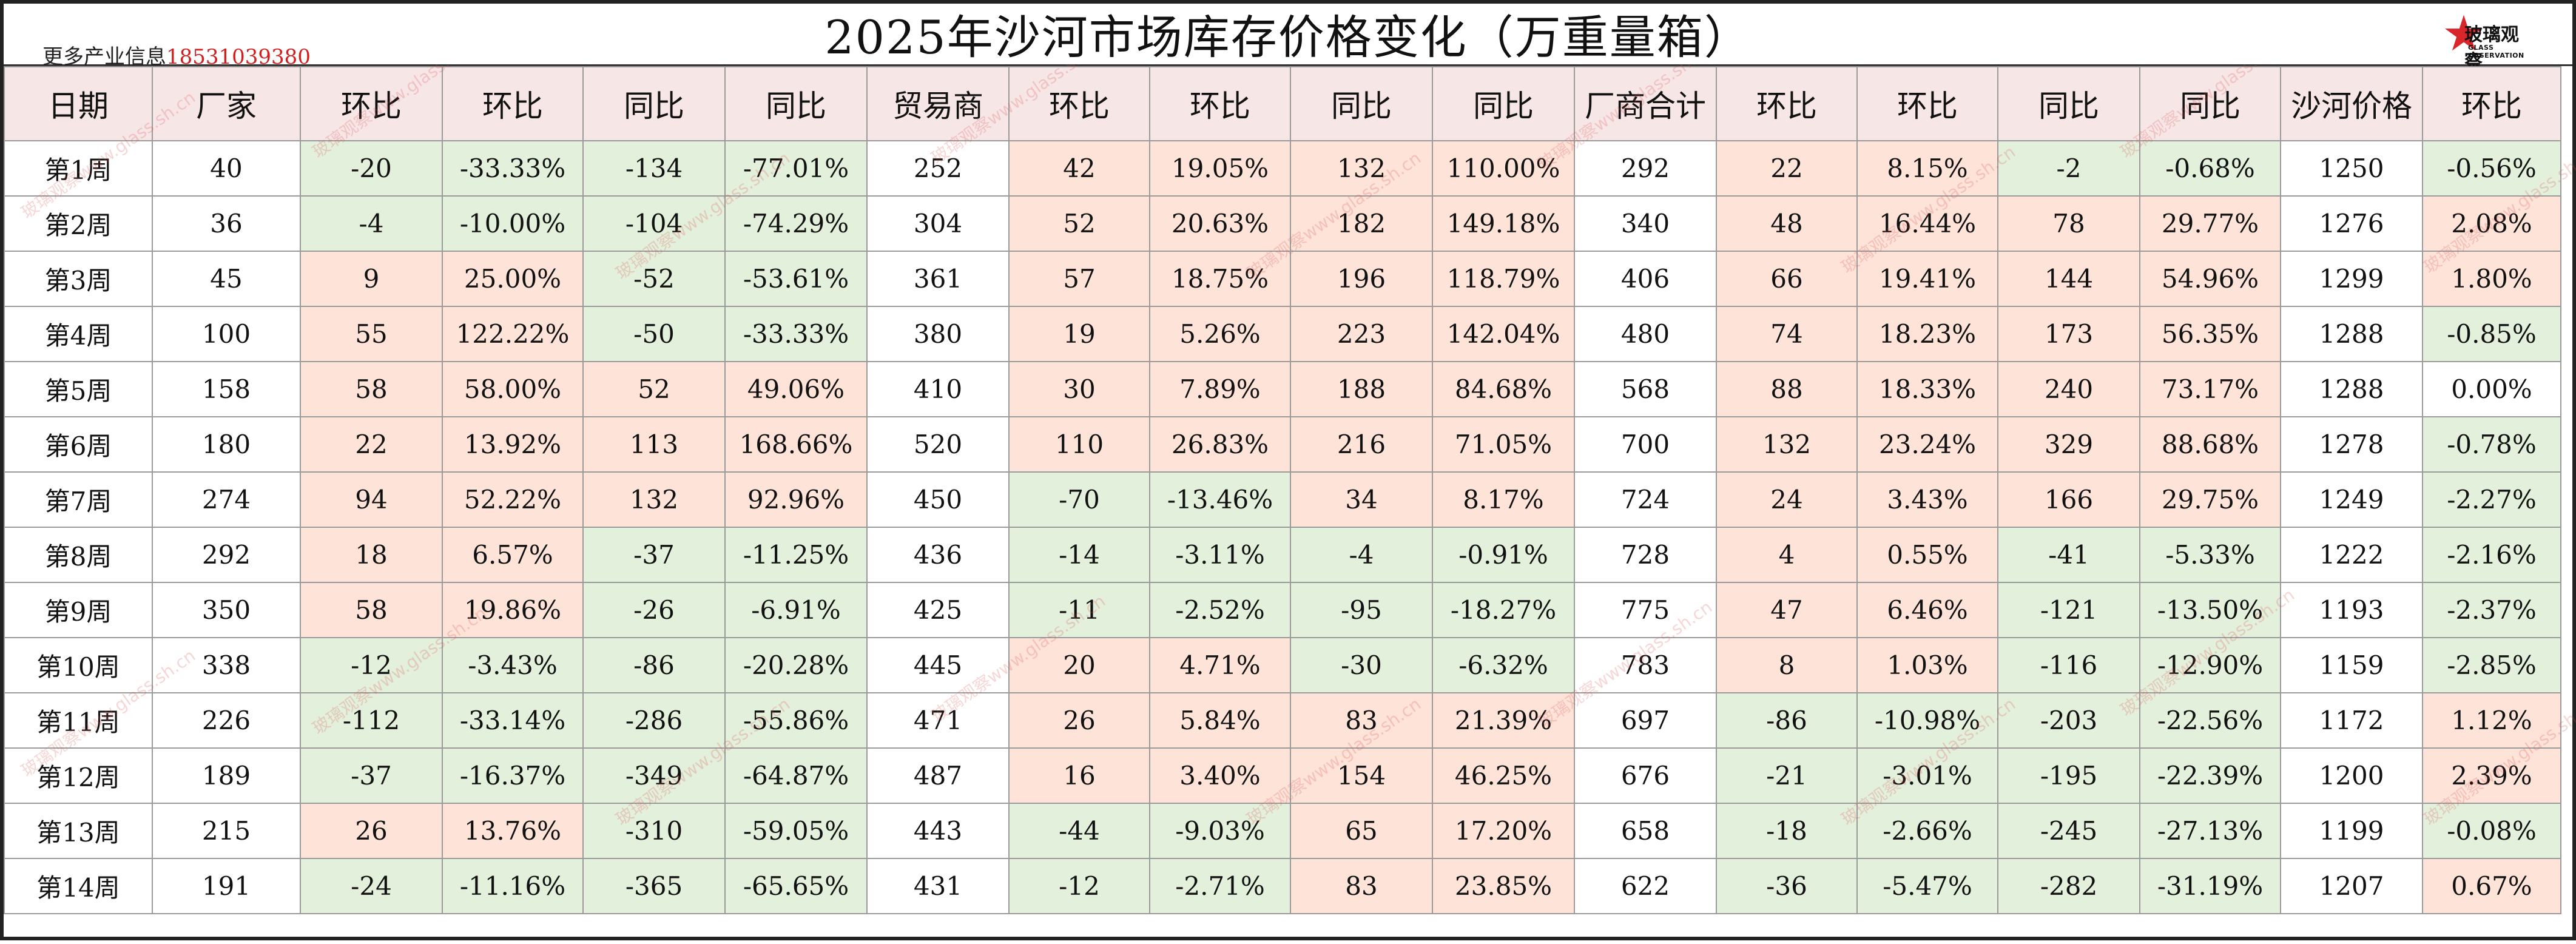 Image resolution: width=2576 pixels, height=944 pixels. What do you see at coordinates (78, 886) in the screenshot?
I see `week-cell: 第14周` at bounding box center [78, 886].